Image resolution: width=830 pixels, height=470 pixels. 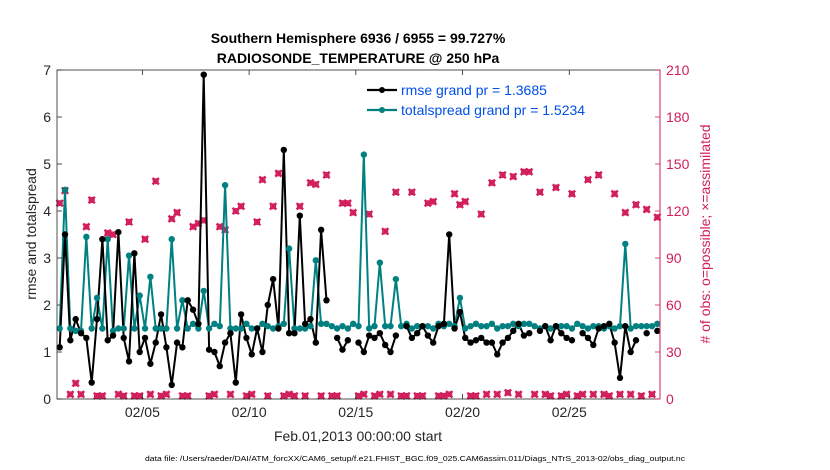 What do you see at coordinates (670, 399) in the screenshot?
I see `y-tick-label-right: 0` at bounding box center [670, 399].